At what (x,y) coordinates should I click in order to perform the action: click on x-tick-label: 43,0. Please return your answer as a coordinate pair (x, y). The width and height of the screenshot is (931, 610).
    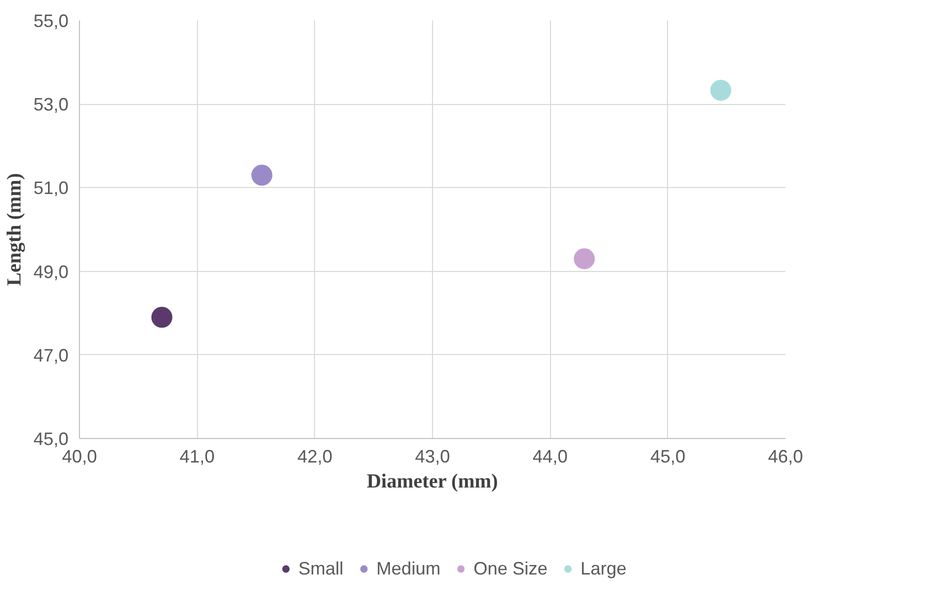
    Looking at the image, I should click on (432, 456).